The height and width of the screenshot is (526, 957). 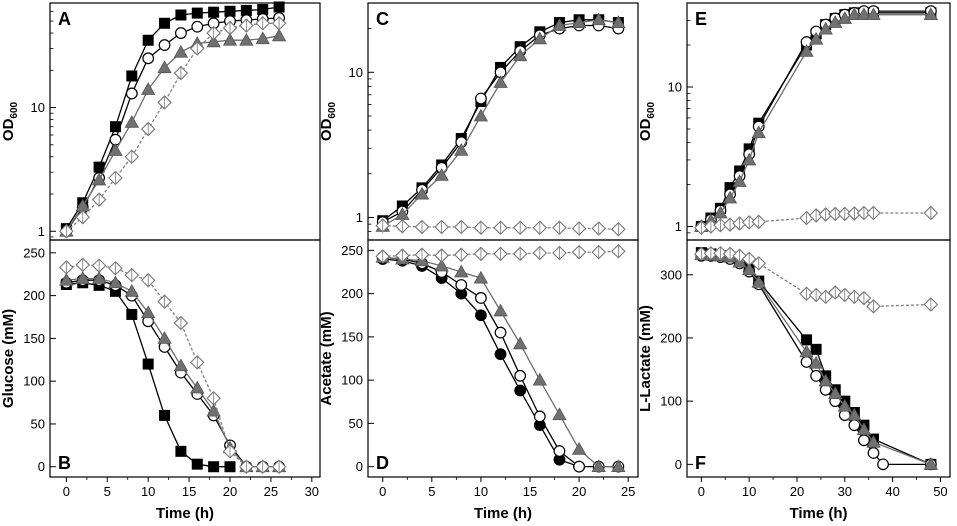 I want to click on series-circle-open, so click(x=172, y=125).